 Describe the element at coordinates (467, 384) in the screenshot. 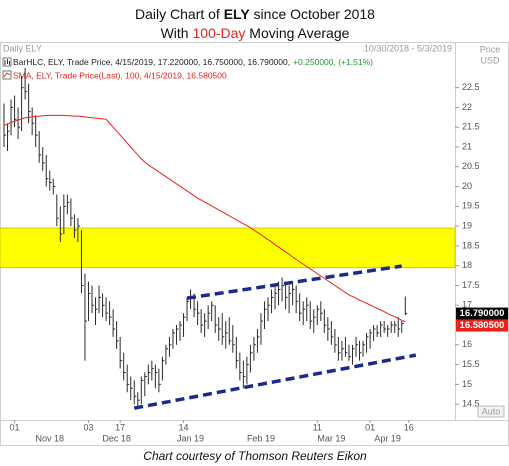

I see `y-tick-label: 15` at that location.